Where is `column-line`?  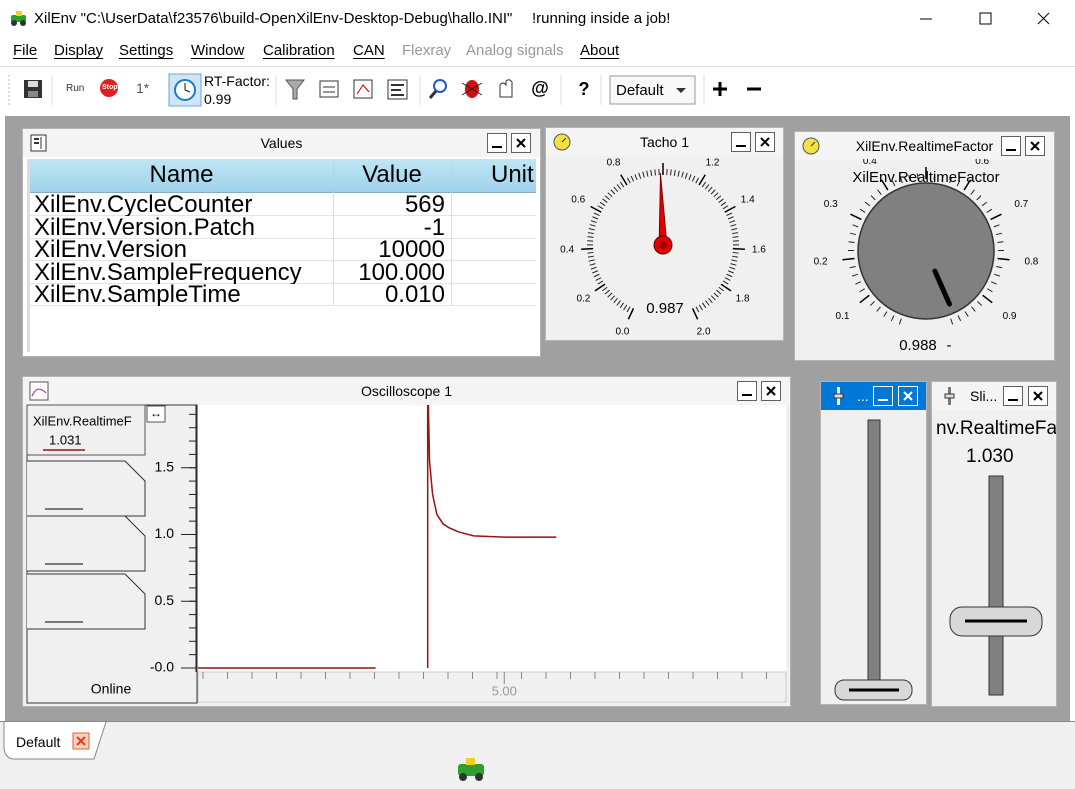
column-line is located at coordinates (451, 249).